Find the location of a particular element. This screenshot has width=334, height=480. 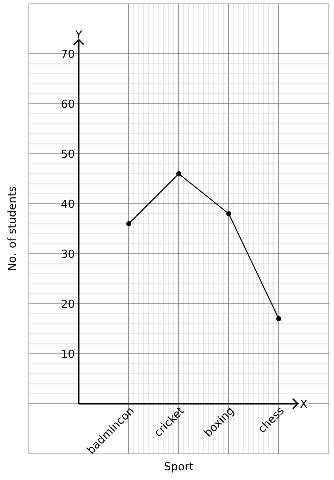

y-tick-label: 60 is located at coordinates (68, 104).